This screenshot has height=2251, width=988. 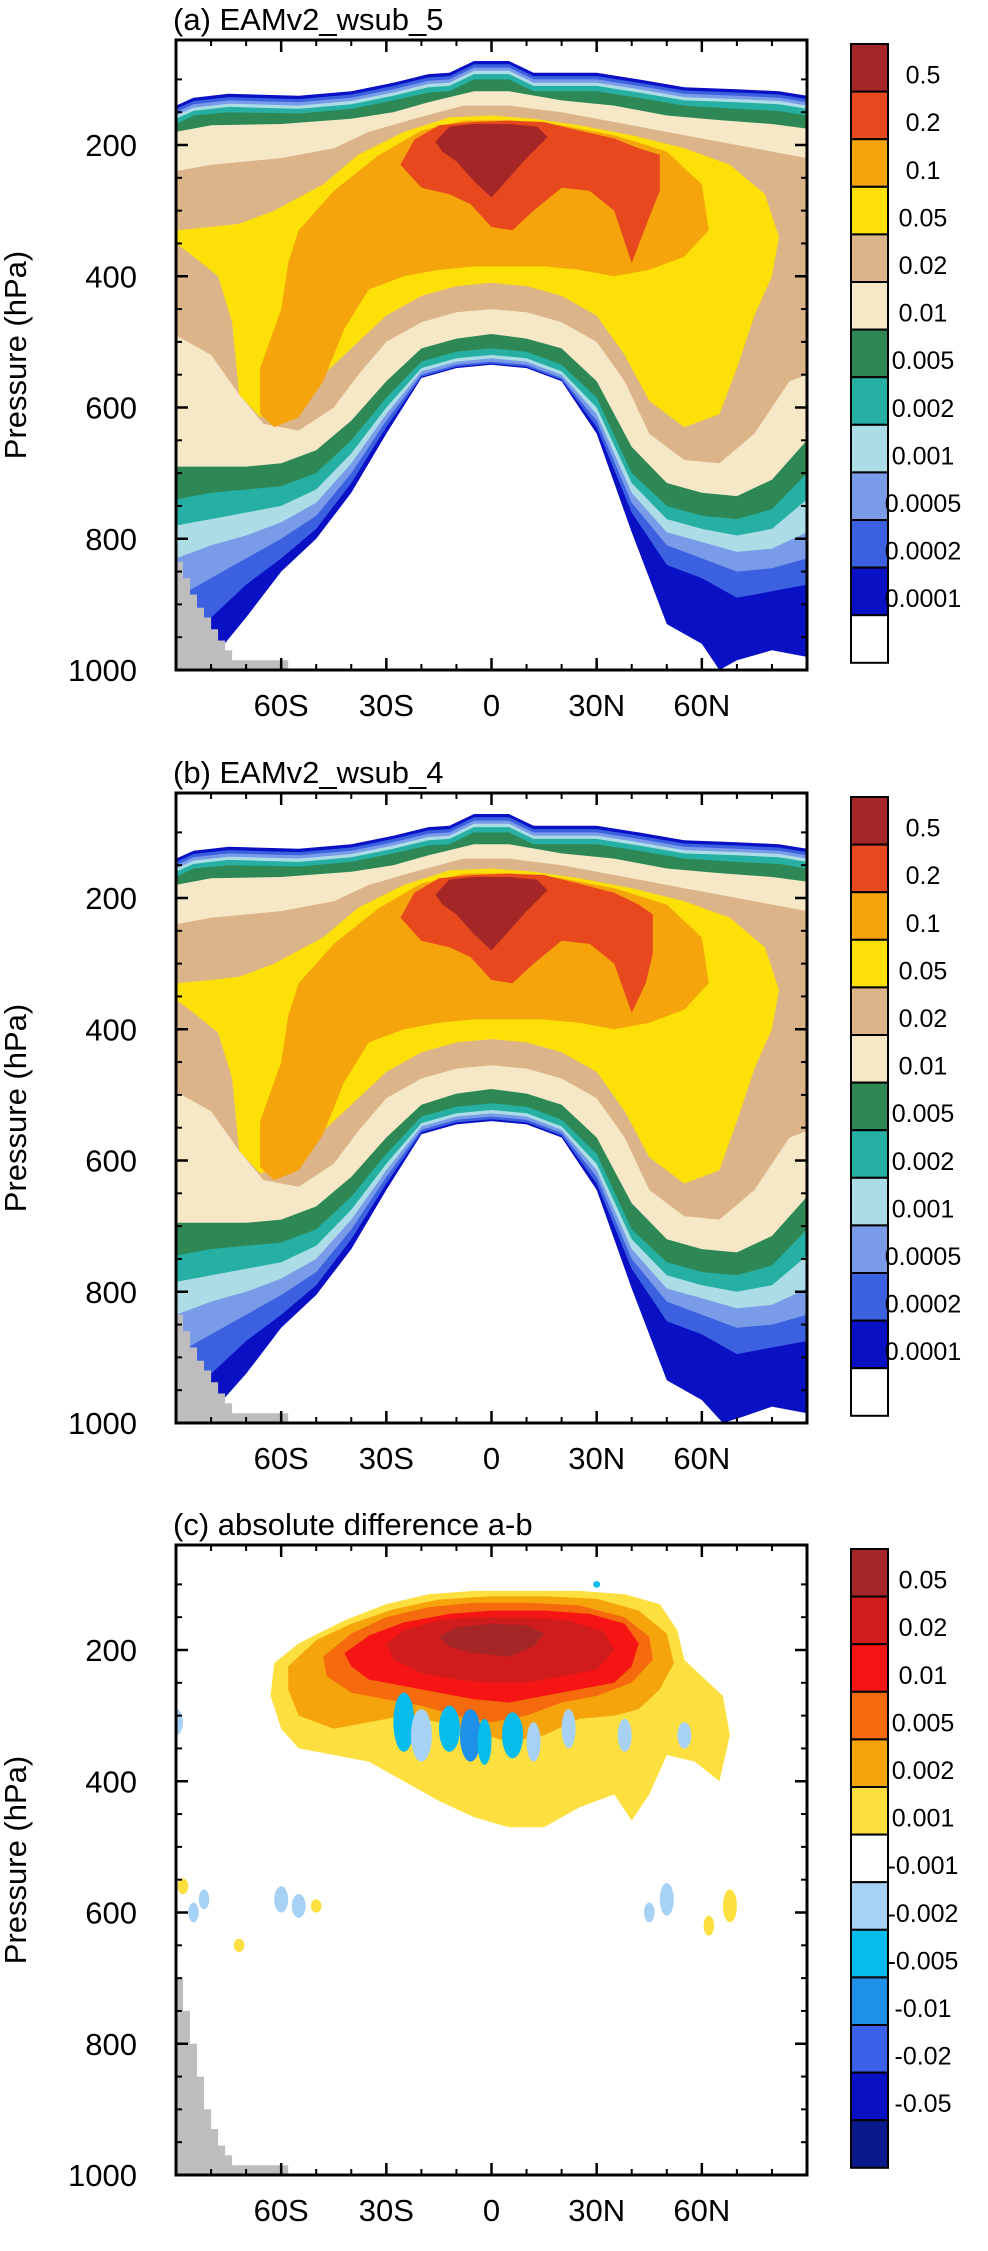 I want to click on panel-title: (b) EAMv2_wsub_4, so click(x=308, y=772).